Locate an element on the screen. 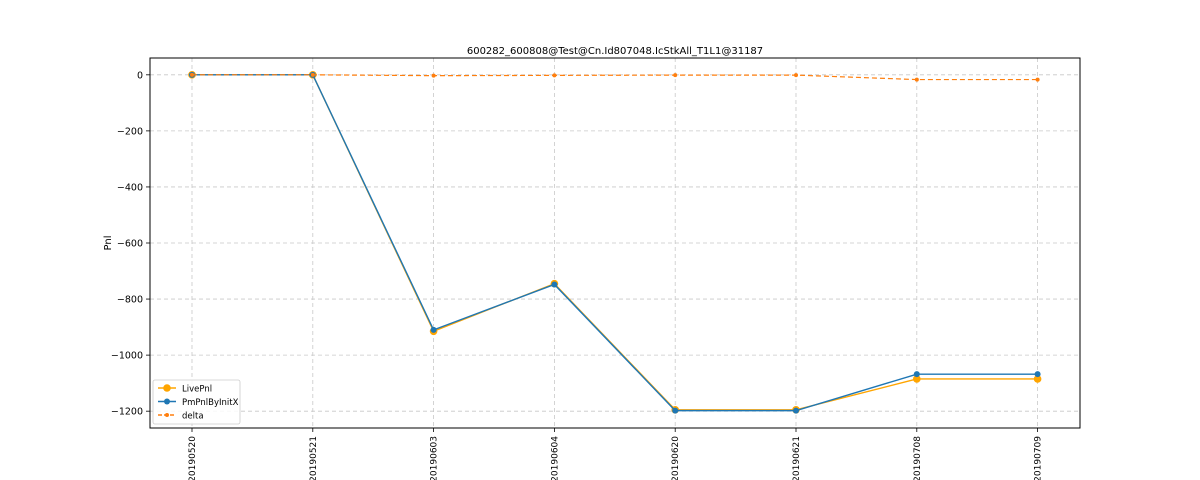  legend-label: PmPnlByInitX is located at coordinates (210, 403).